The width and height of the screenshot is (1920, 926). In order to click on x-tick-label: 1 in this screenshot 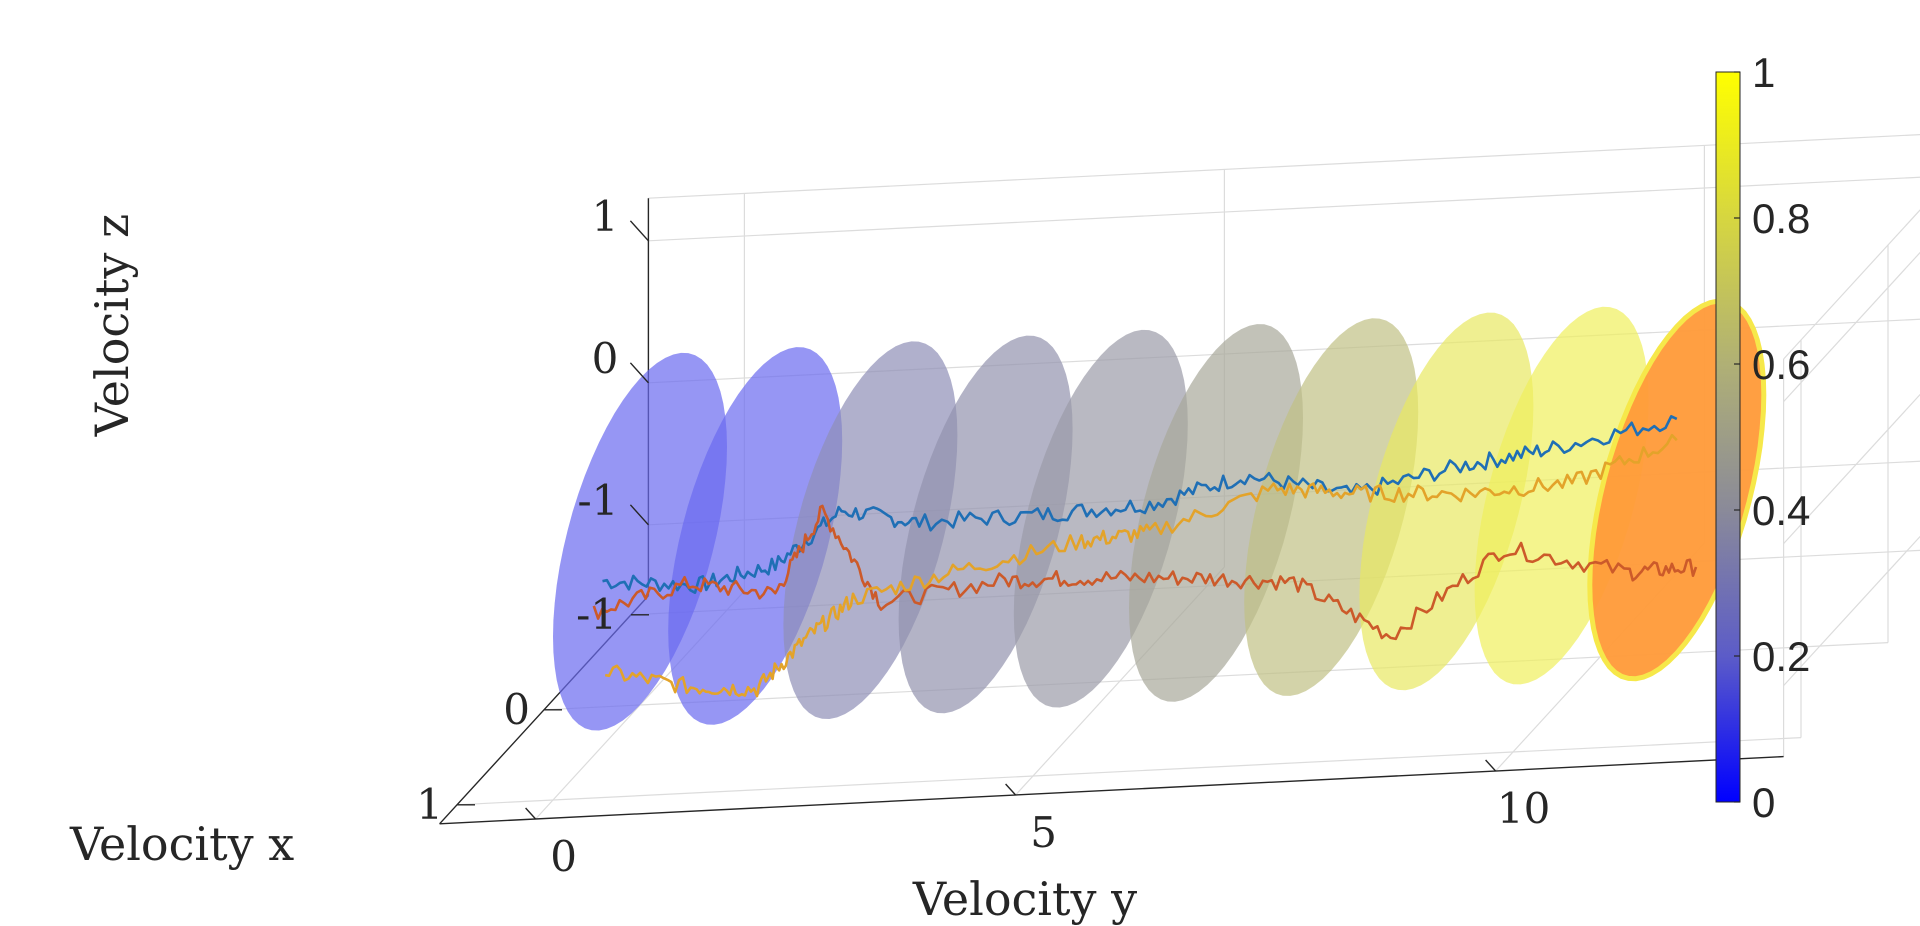, I will do `click(429, 804)`.